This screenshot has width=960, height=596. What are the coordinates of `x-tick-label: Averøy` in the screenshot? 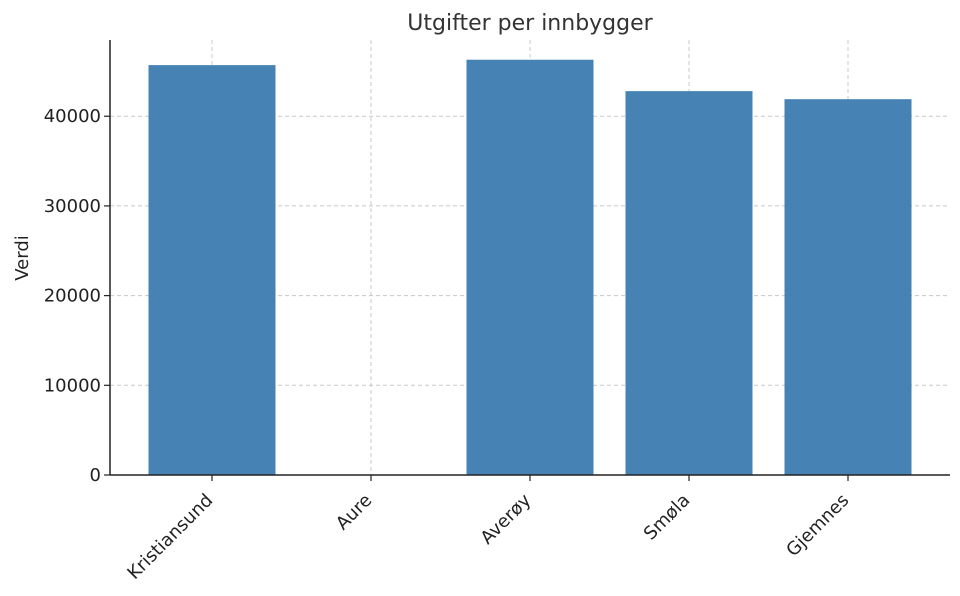 It's located at (506, 519).